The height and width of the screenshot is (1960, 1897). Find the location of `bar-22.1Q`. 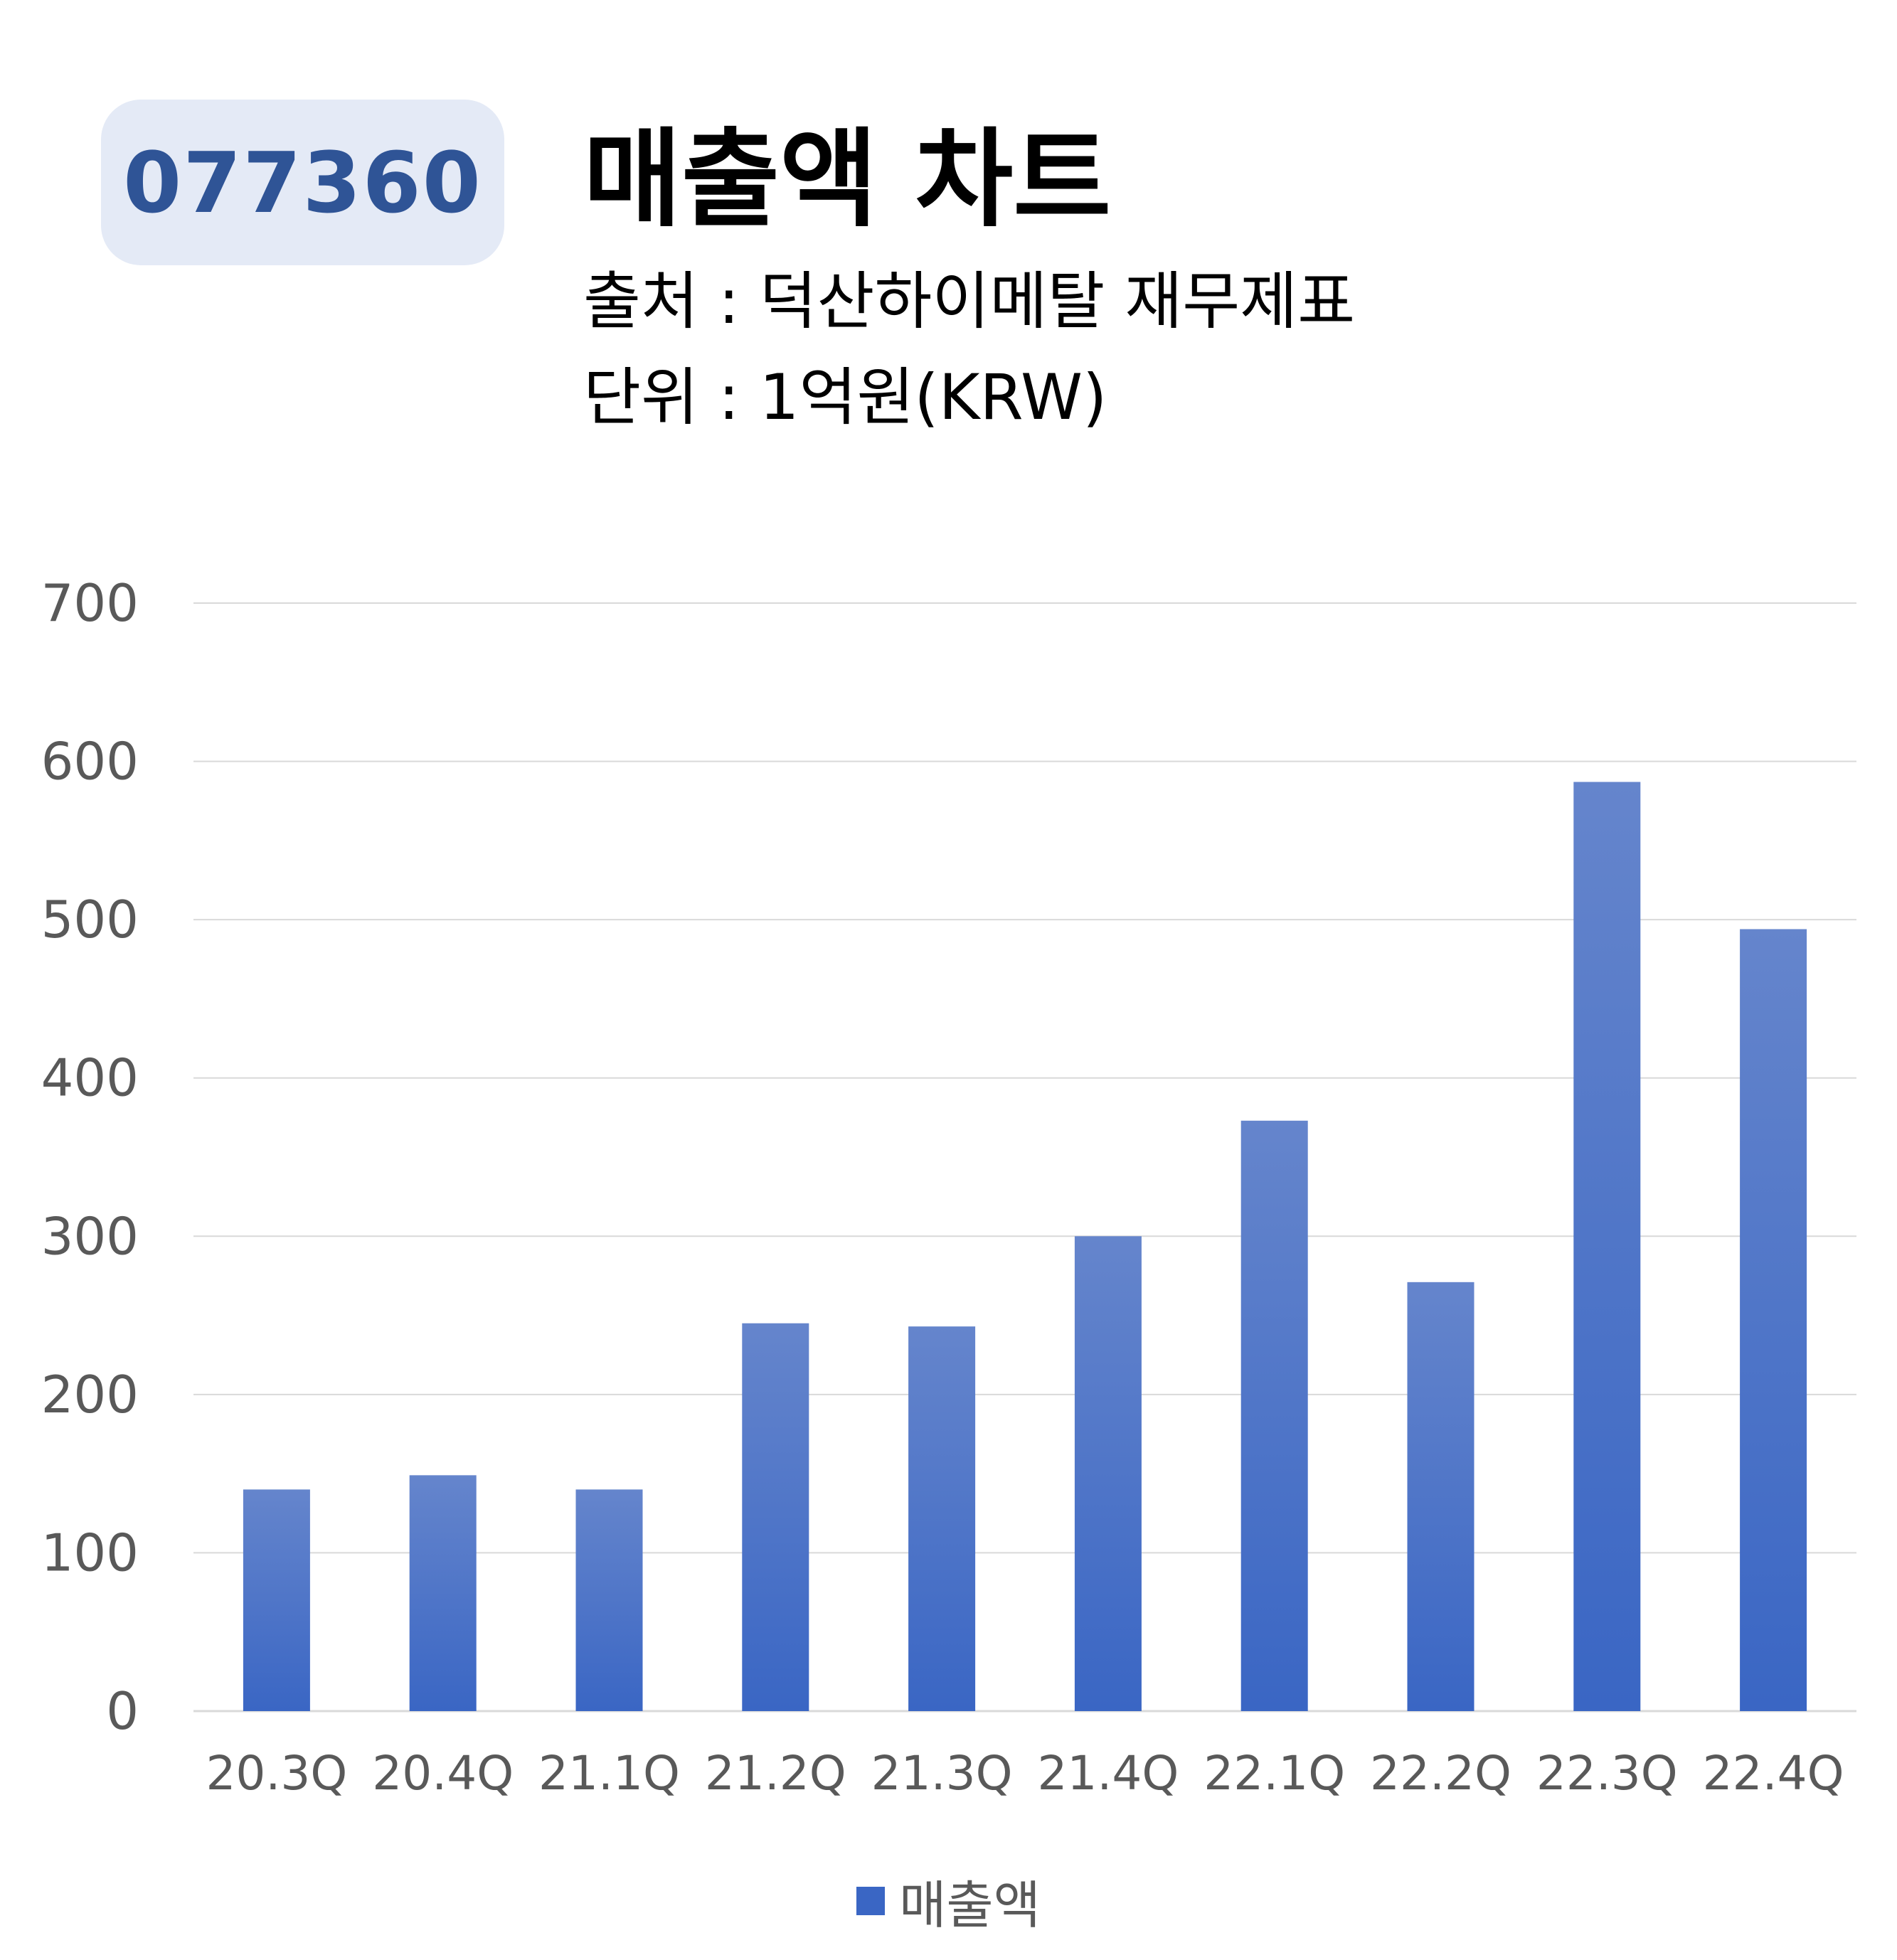

bar-22.1Q is located at coordinates (1274, 1415).